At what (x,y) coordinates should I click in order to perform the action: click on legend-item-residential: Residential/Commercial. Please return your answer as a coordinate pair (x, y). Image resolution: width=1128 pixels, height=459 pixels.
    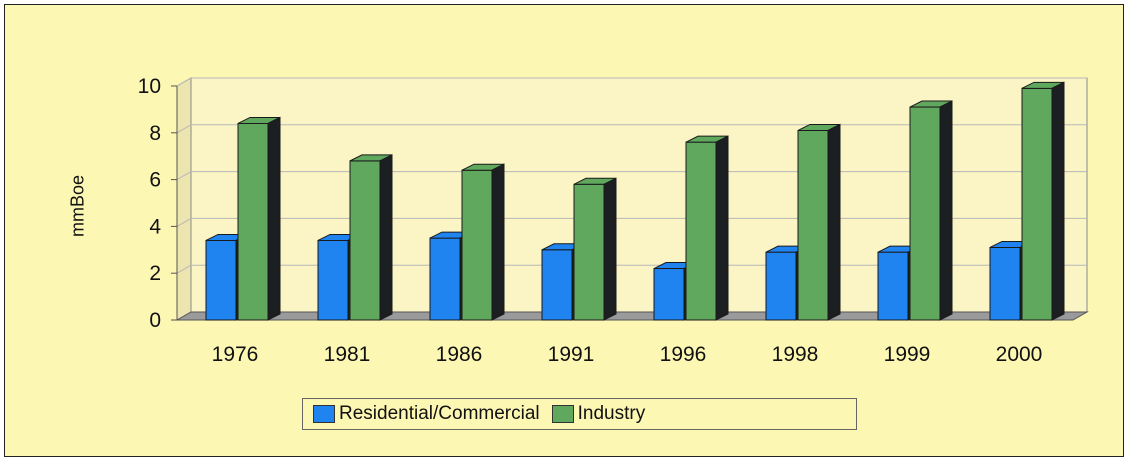
    Looking at the image, I should click on (426, 414).